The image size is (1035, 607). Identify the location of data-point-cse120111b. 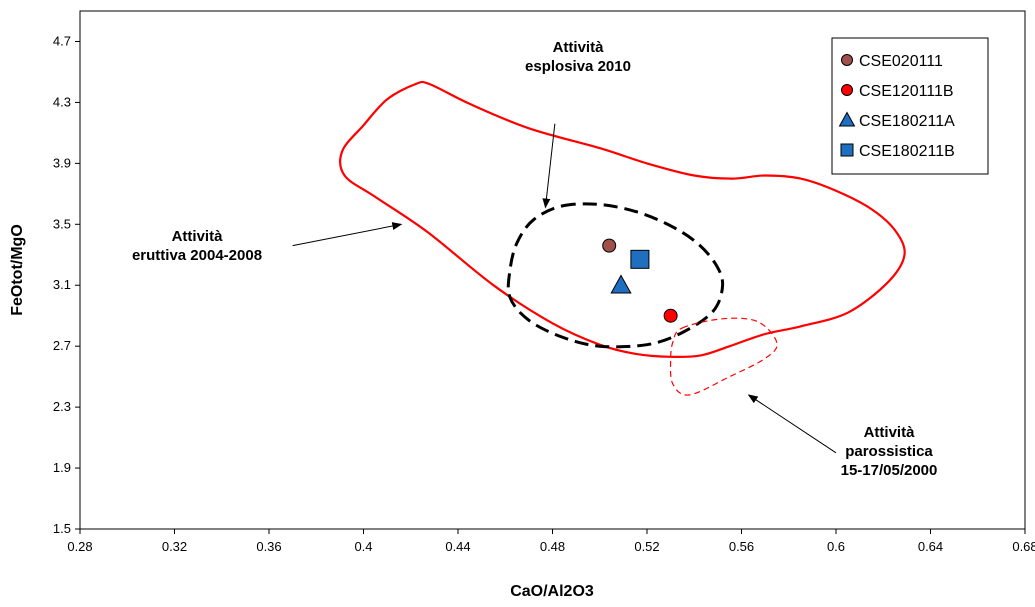
(670, 315).